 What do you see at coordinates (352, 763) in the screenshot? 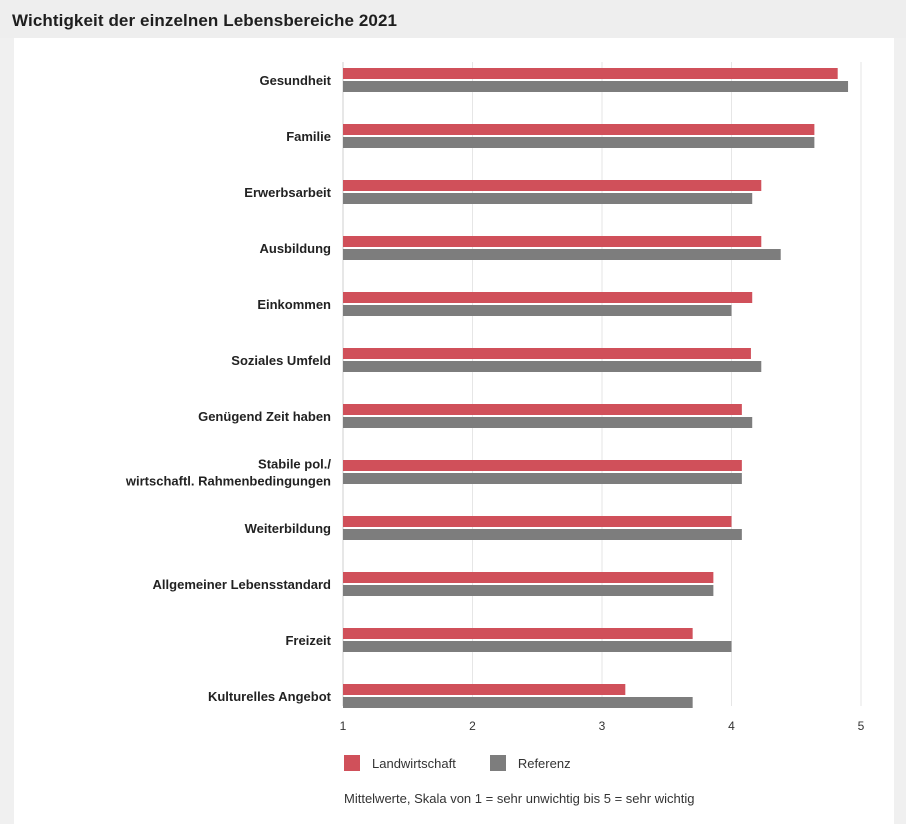
I see `legend-swatch-landwirtschaft` at bounding box center [352, 763].